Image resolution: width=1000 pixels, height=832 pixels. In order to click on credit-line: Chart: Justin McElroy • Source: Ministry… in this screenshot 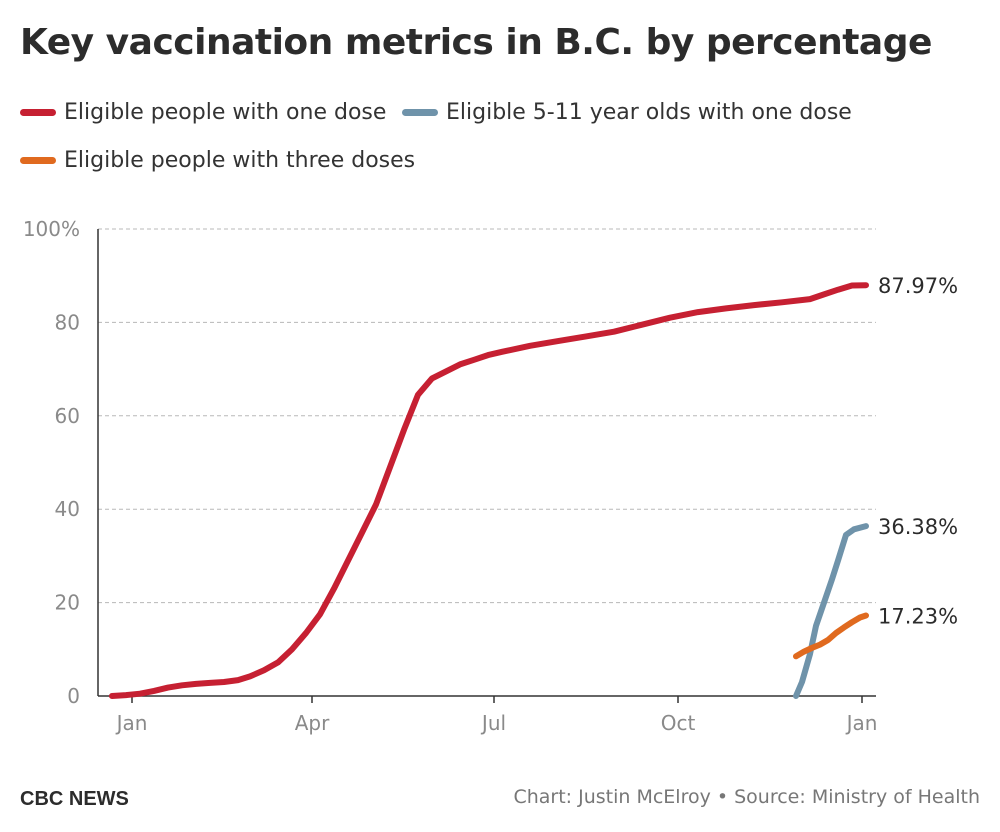, I will do `click(746, 797)`.